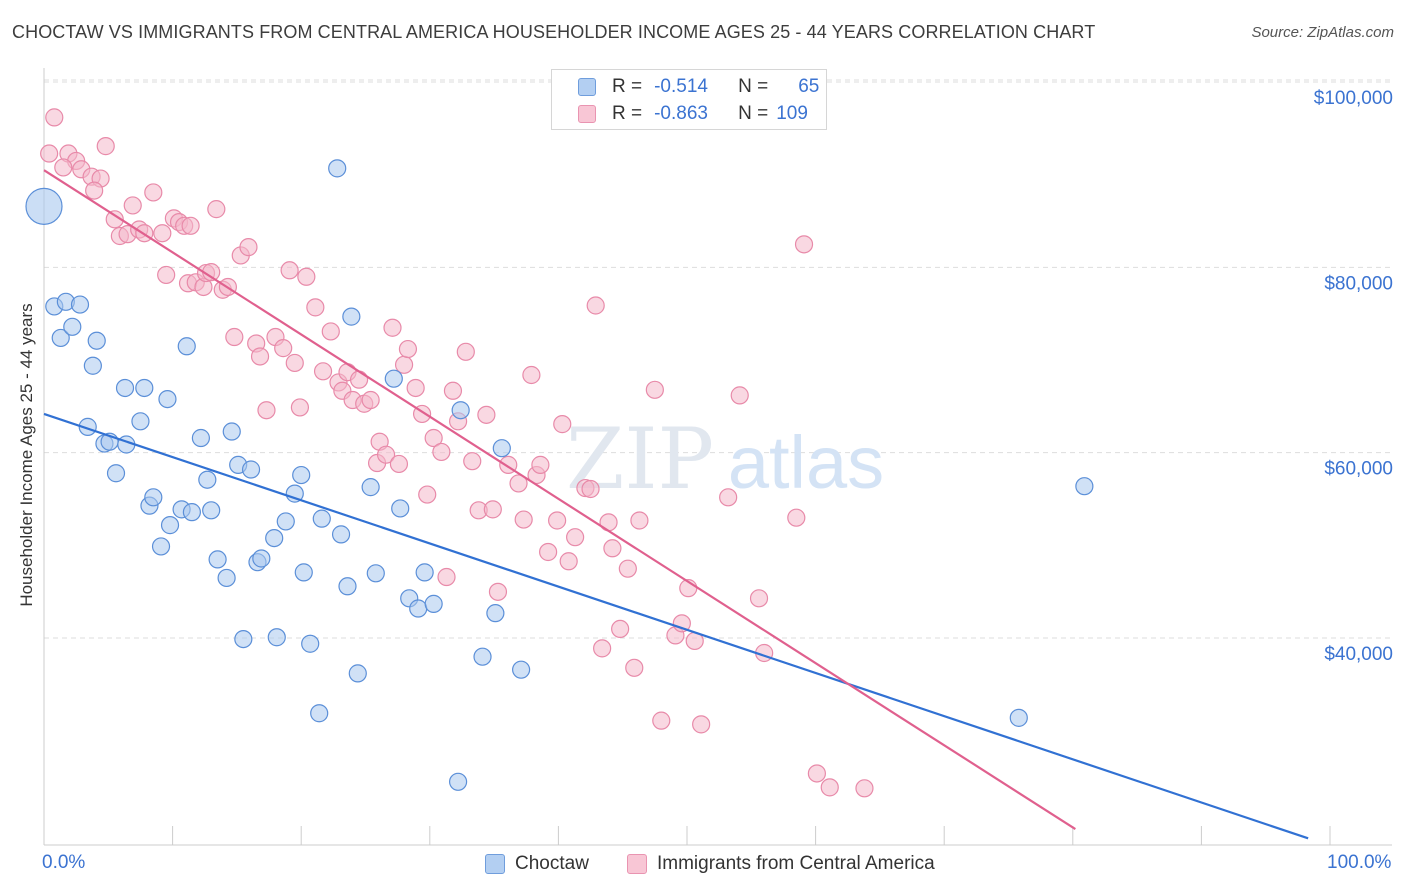  I want to click on bottom-legend-immigrants: Immigrants from Central America, so click(781, 864).